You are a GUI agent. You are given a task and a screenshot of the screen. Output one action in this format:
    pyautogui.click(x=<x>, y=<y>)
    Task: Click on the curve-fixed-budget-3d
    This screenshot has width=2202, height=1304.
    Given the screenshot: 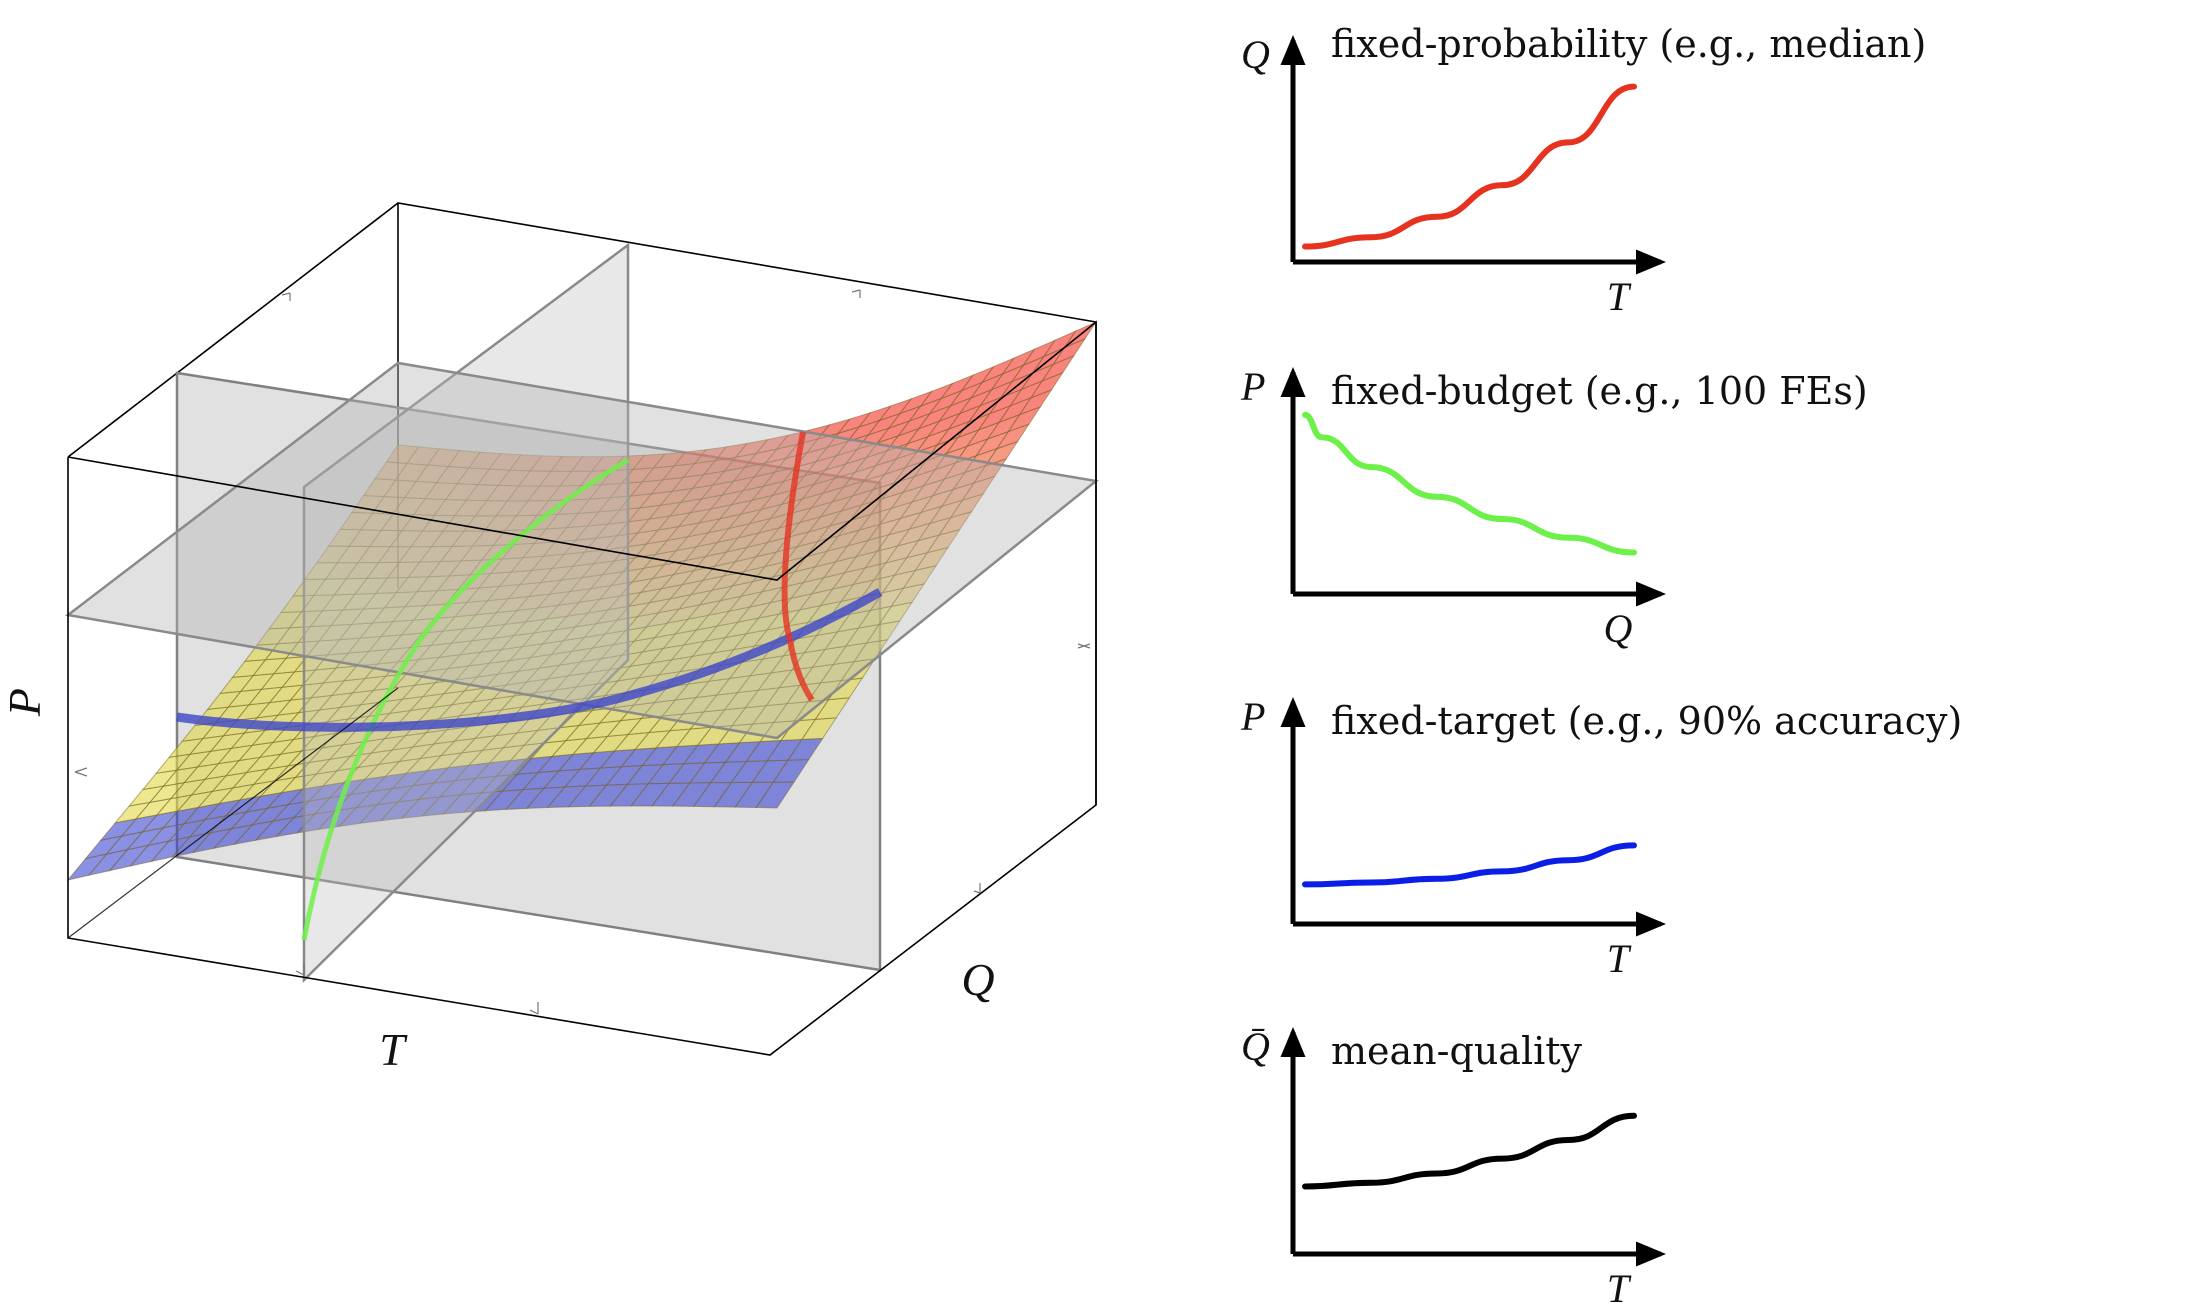 What is the action you would take?
    pyautogui.click(x=465, y=699)
    